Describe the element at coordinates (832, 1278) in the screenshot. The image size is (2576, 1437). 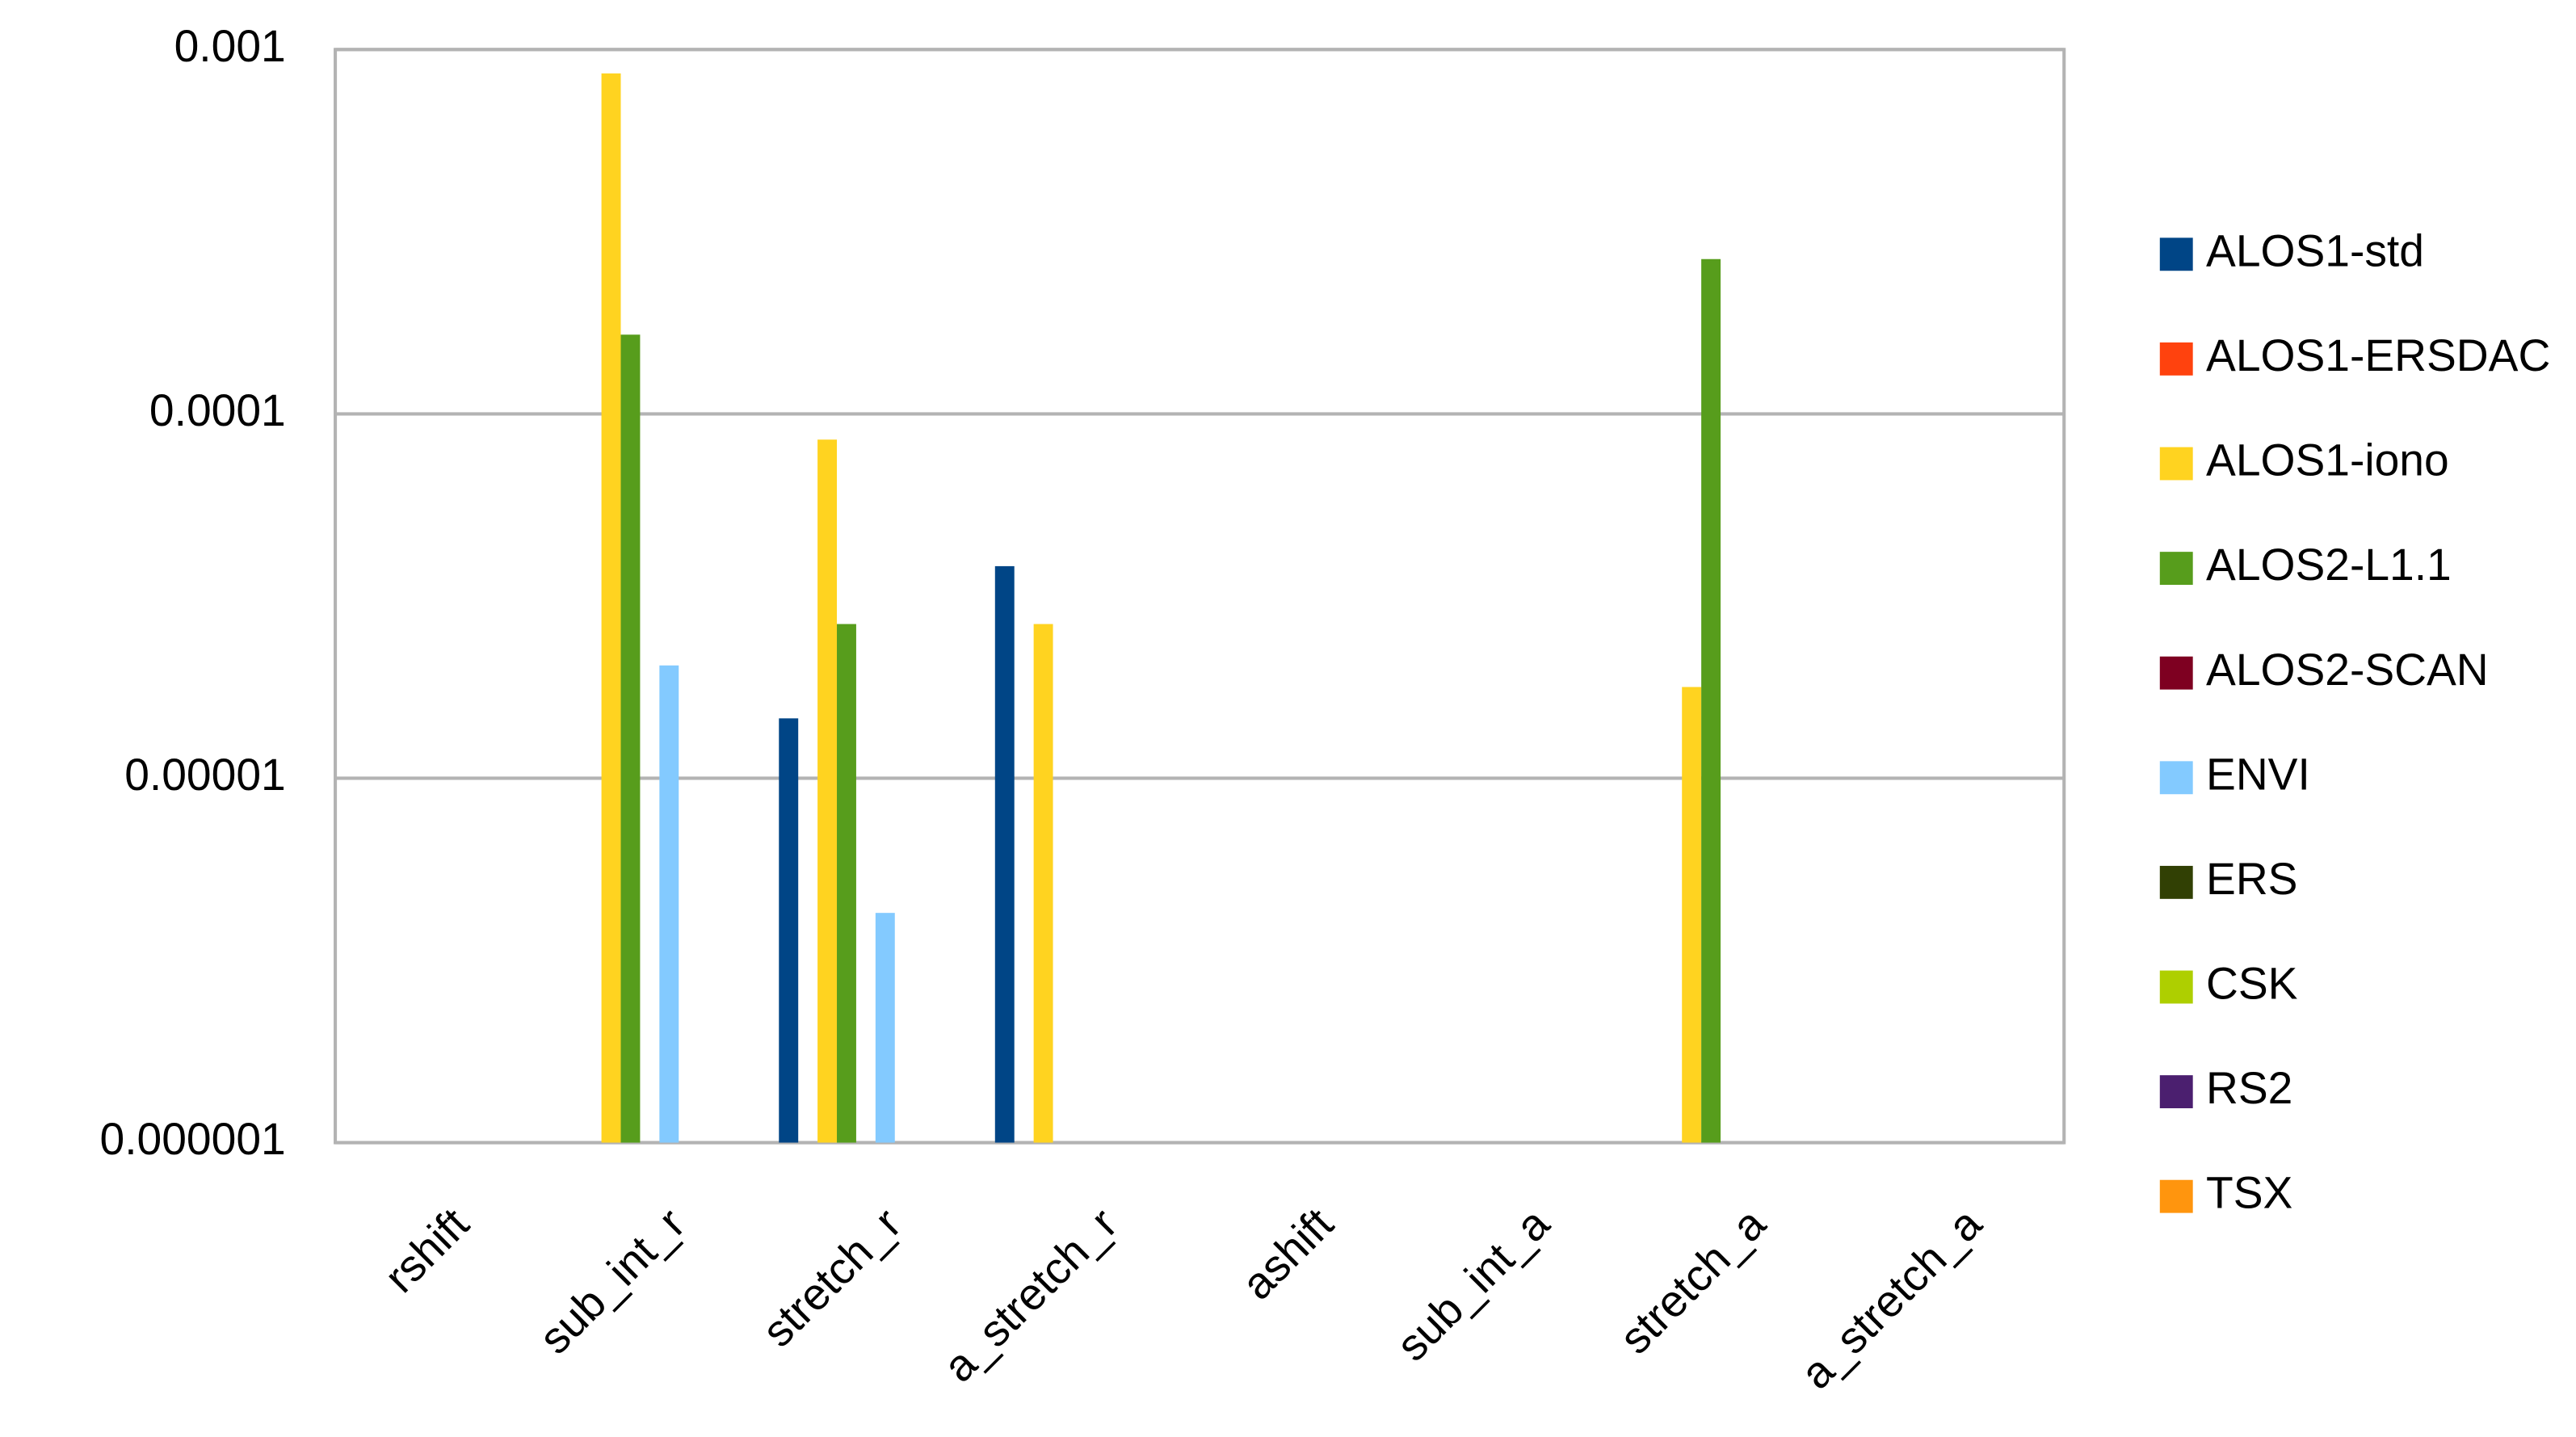
I see `x-tick-label: stretch_r` at that location.